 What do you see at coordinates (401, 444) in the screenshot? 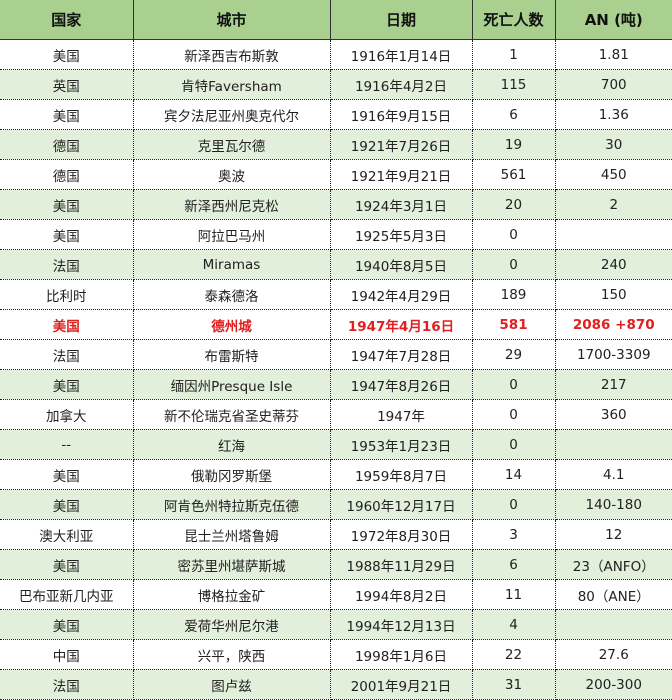
I see `cell-date: 1953年1月23日` at bounding box center [401, 444].